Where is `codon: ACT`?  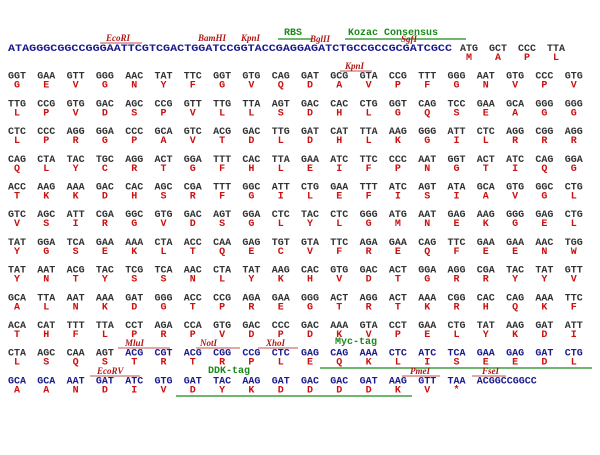
codon: ACT is located at coordinates (398, 298).